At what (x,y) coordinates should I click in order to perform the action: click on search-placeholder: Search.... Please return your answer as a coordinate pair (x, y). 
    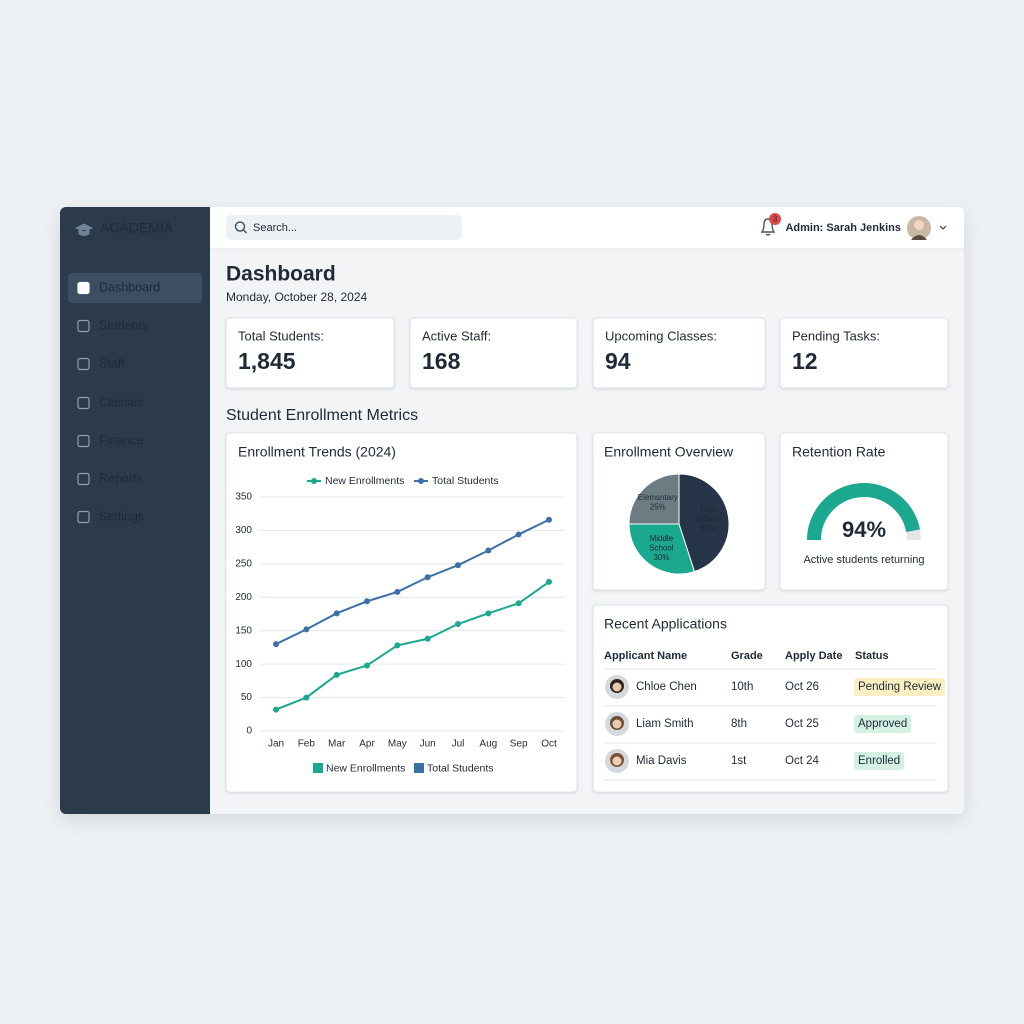
    Looking at the image, I should click on (275, 228).